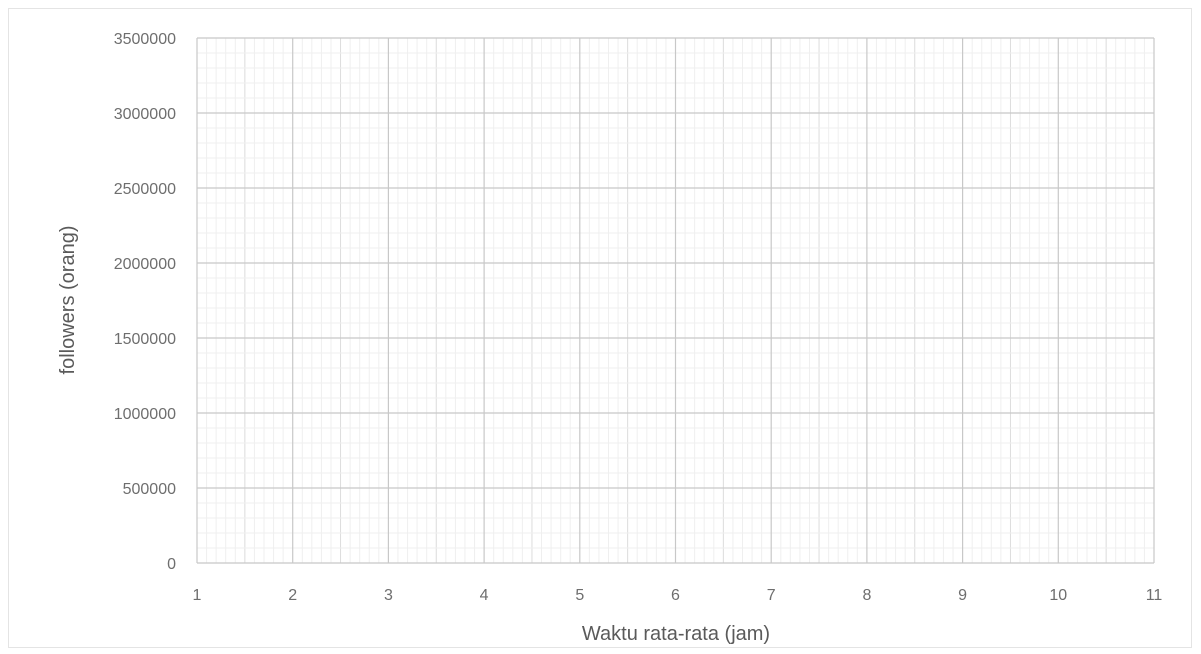 The width and height of the screenshot is (1201, 654). What do you see at coordinates (676, 634) in the screenshot?
I see `x-axis-title: Waktu rata-rata (jam)` at bounding box center [676, 634].